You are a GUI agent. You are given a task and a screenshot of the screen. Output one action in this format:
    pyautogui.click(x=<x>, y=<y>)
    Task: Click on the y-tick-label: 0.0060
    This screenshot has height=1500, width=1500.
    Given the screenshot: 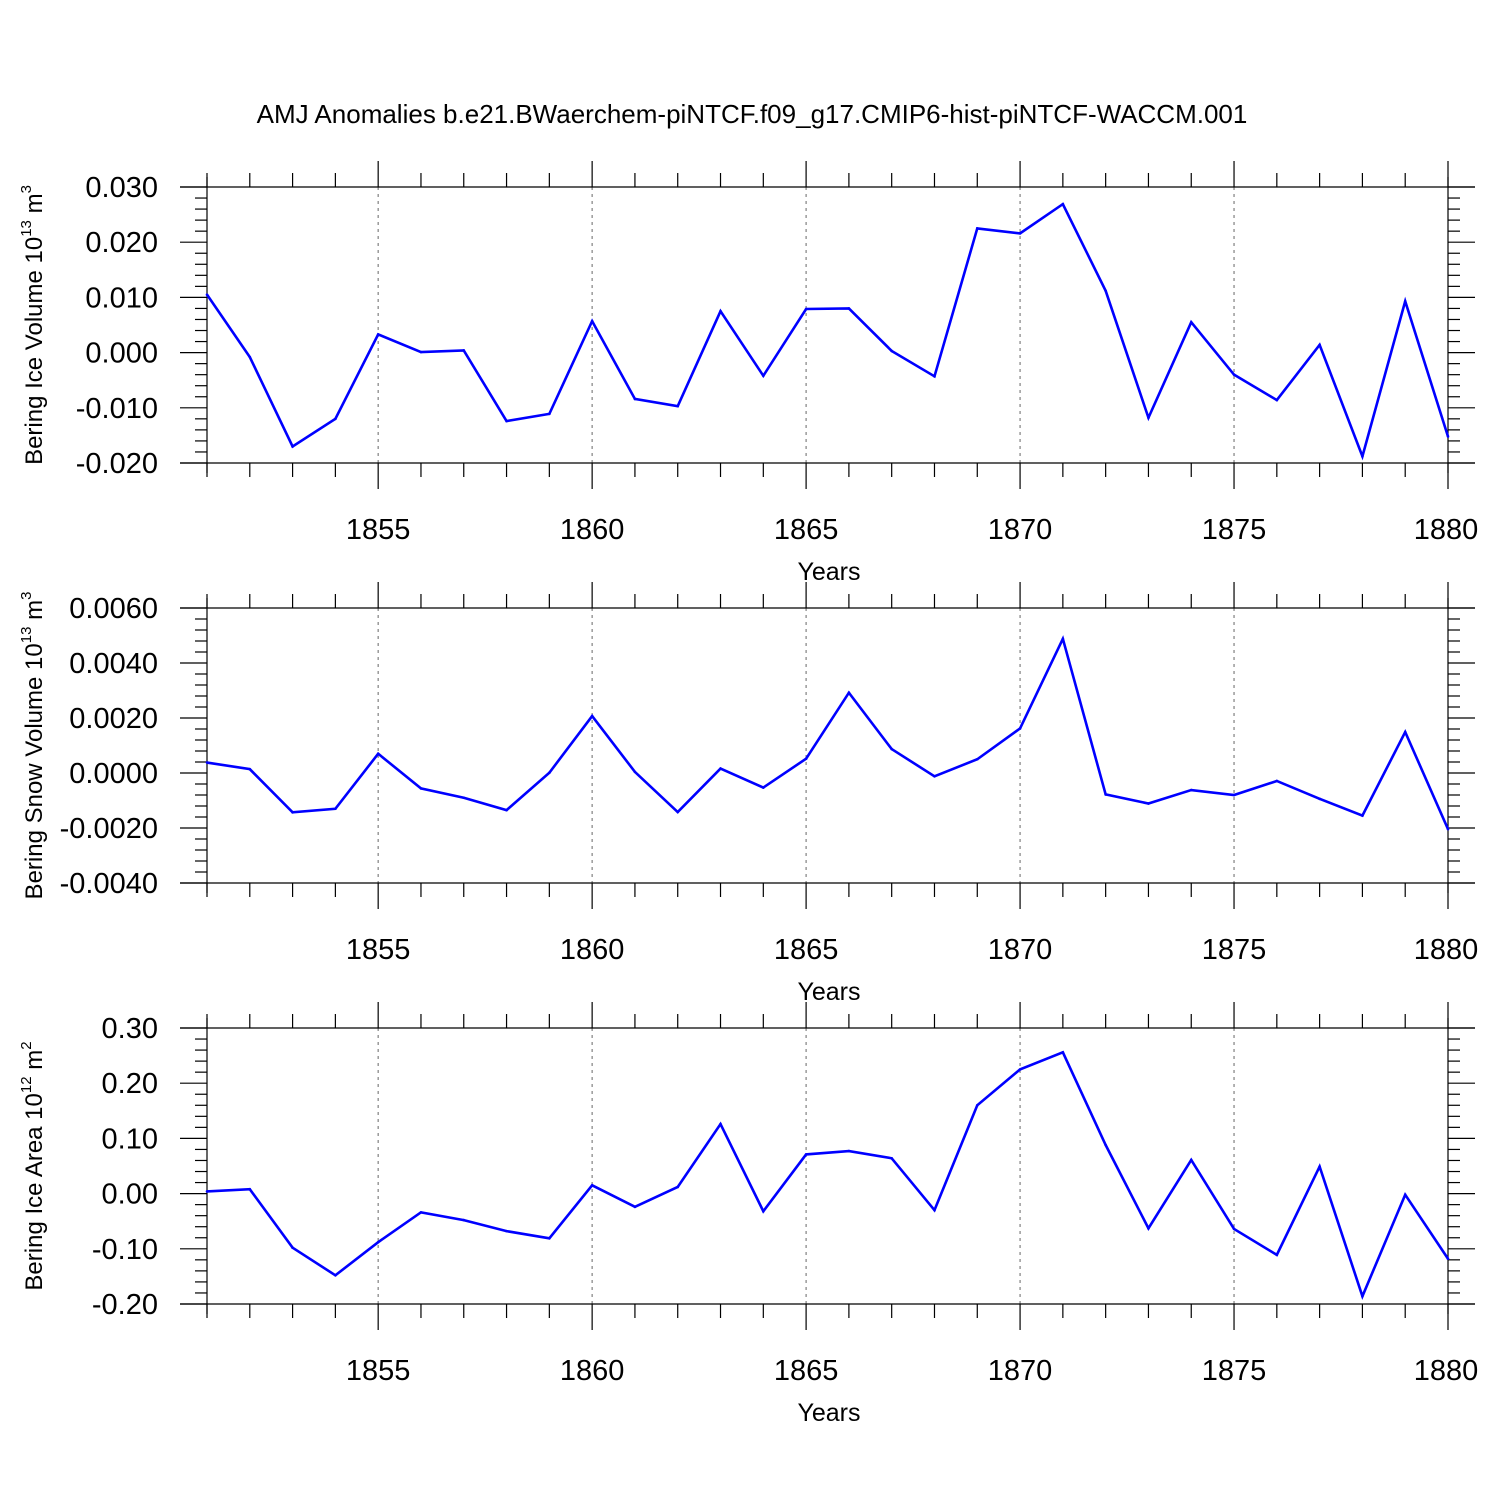 What is the action you would take?
    pyautogui.click(x=113, y=609)
    